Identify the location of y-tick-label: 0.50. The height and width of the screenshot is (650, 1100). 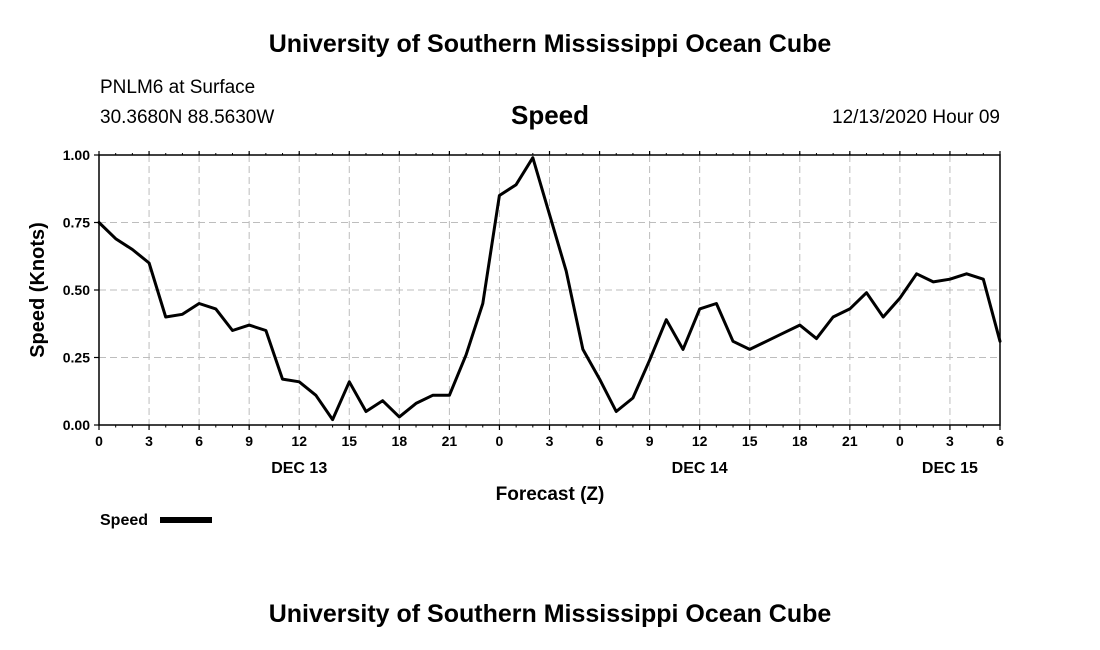
(76, 290).